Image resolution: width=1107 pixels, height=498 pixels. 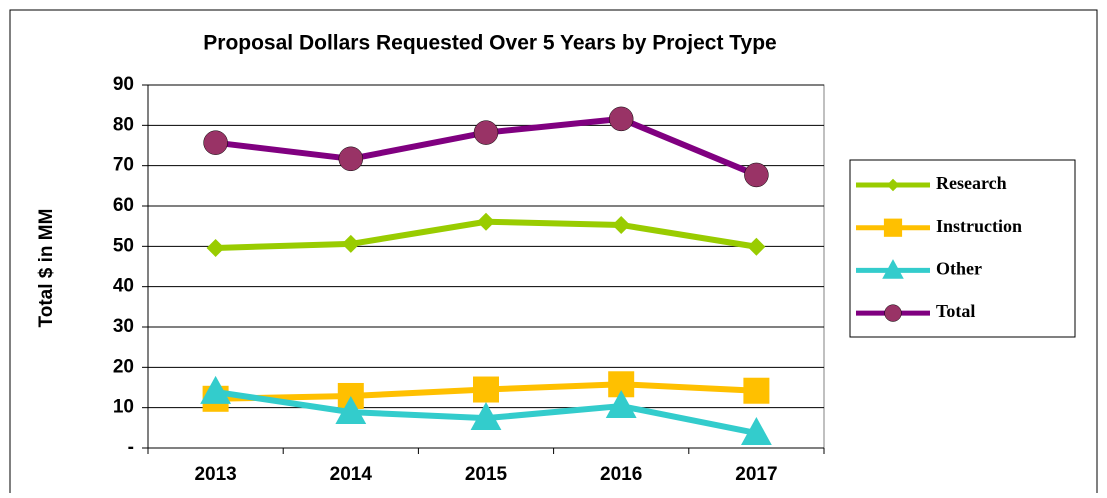 I want to click on x-tick-label: 2013, so click(x=215, y=474).